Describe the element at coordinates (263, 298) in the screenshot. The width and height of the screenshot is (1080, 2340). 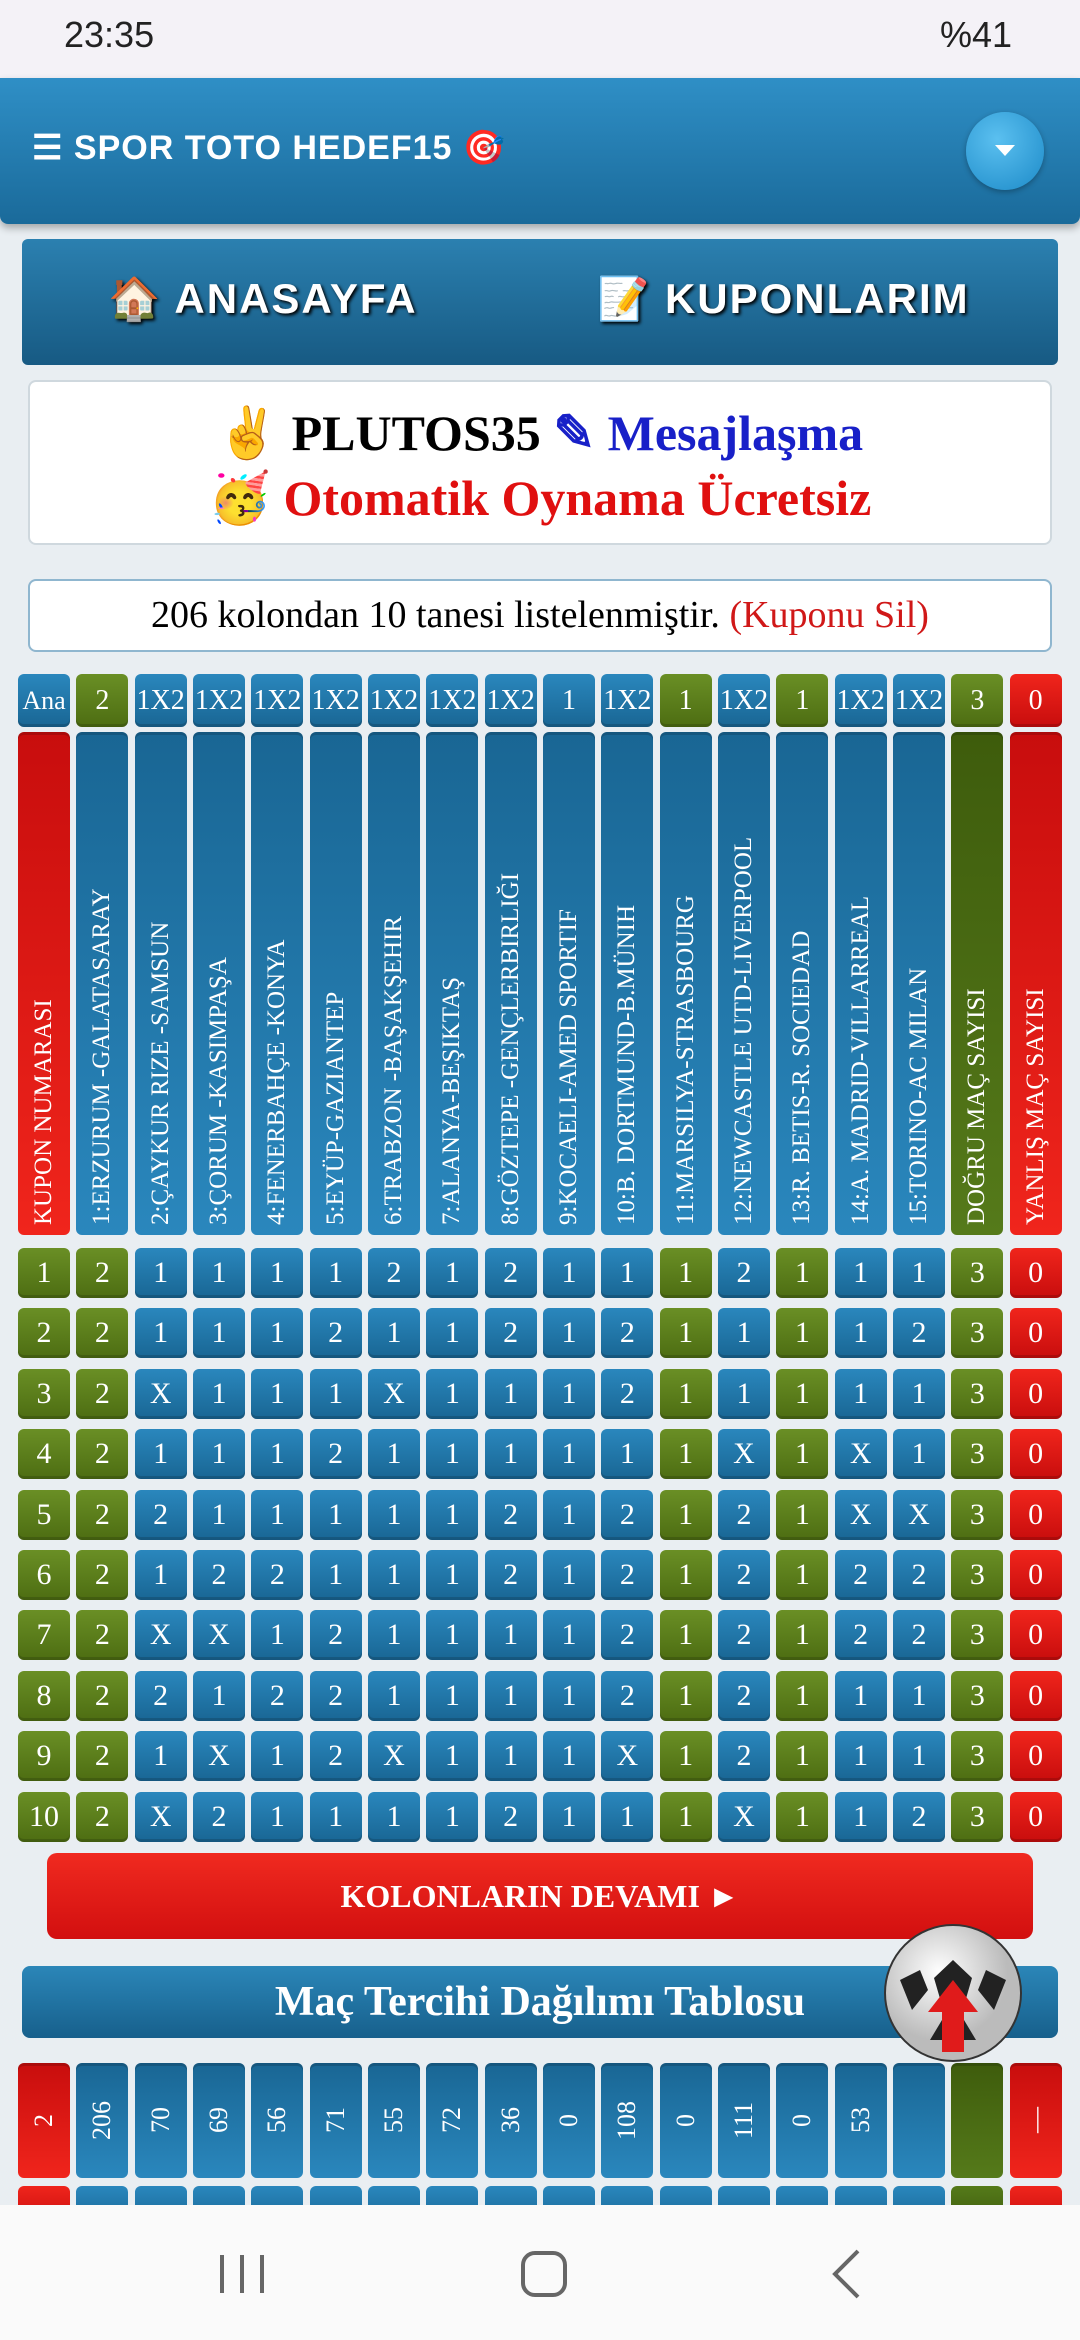
I see `home-link: 🏠 ANASAYFA` at that location.